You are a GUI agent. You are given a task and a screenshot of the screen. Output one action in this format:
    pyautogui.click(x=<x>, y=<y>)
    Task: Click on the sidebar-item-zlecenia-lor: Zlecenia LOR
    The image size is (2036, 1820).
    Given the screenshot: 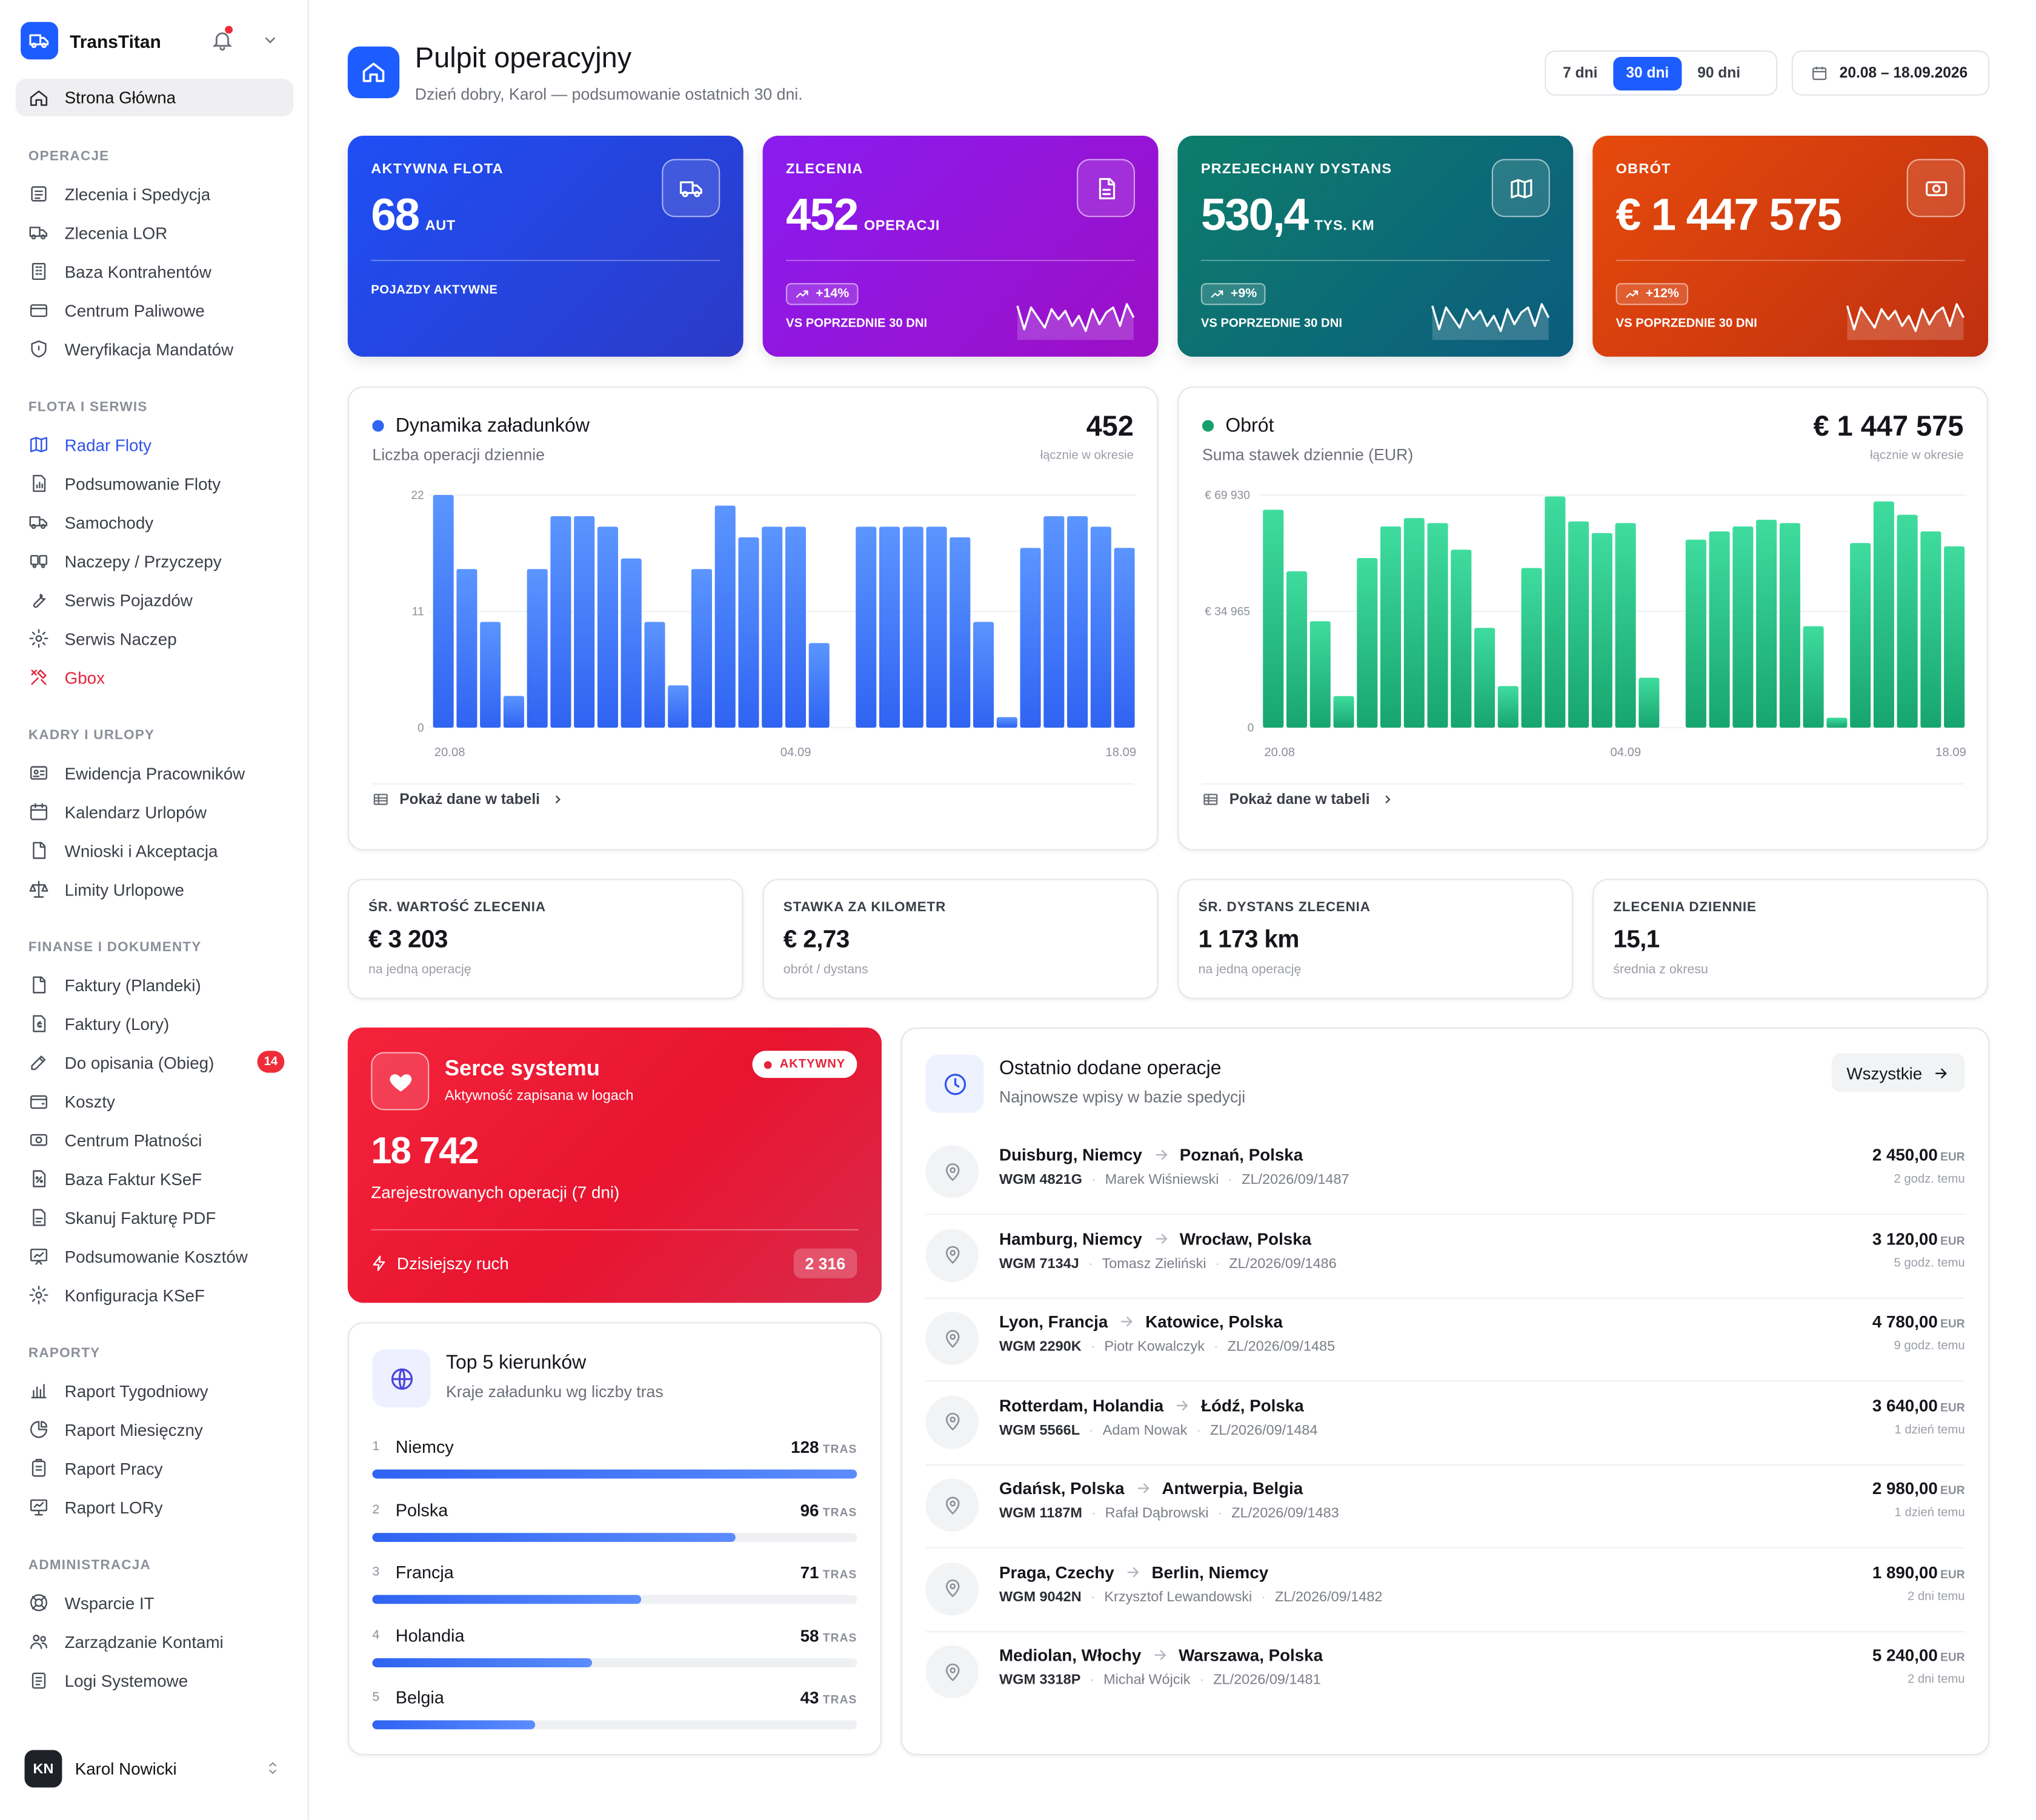 What is the action you would take?
    pyautogui.click(x=97, y=233)
    